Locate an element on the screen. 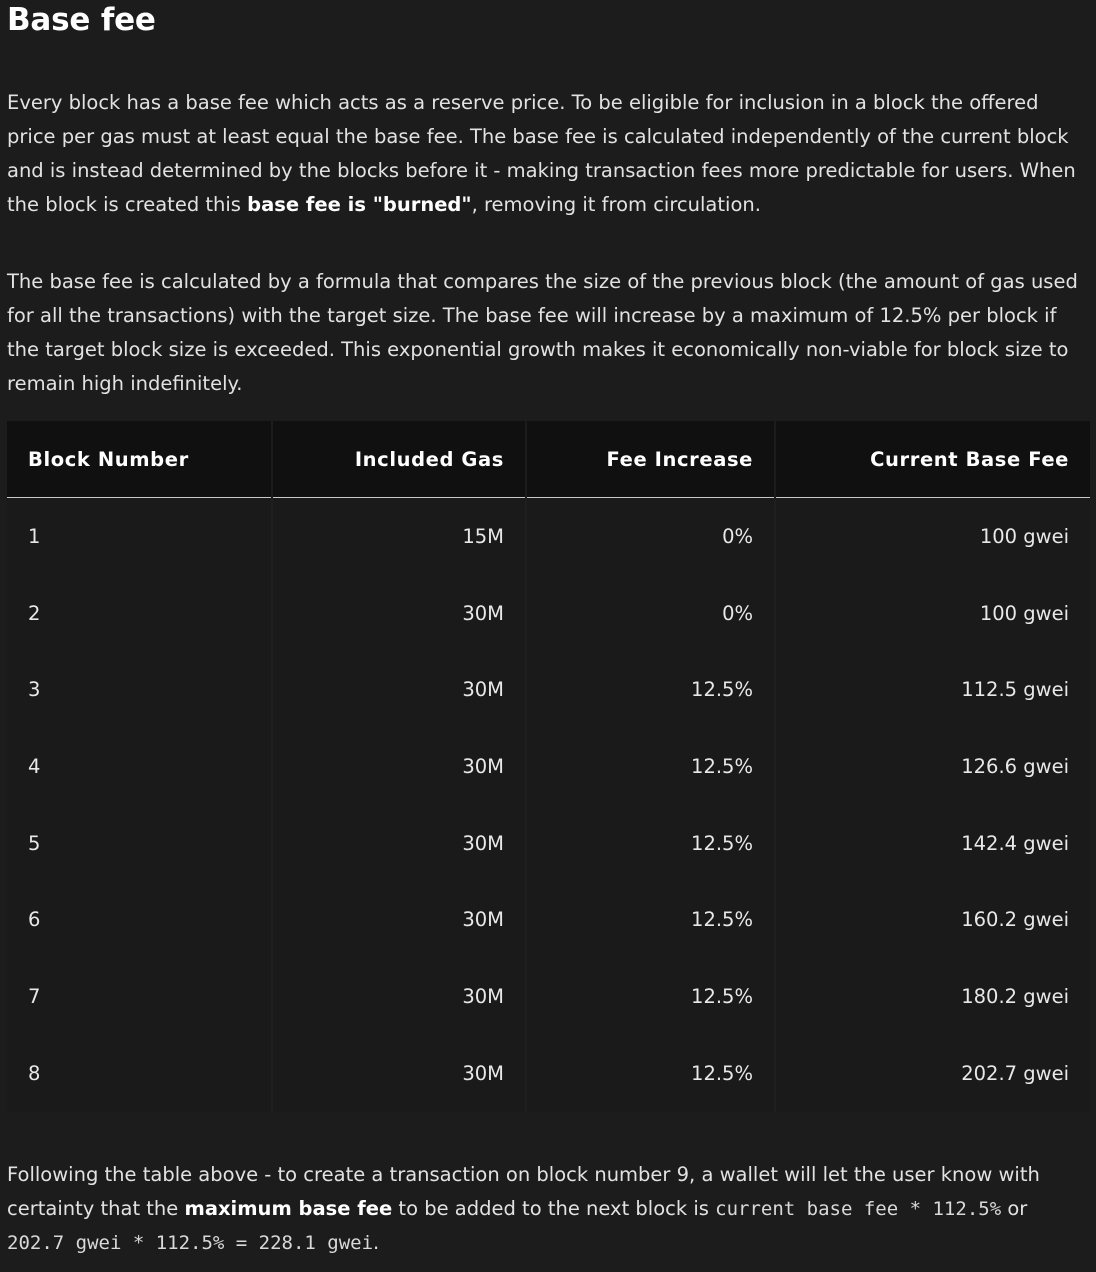 The image size is (1096, 1272). header-included-gas: Included Gas is located at coordinates (398, 459).